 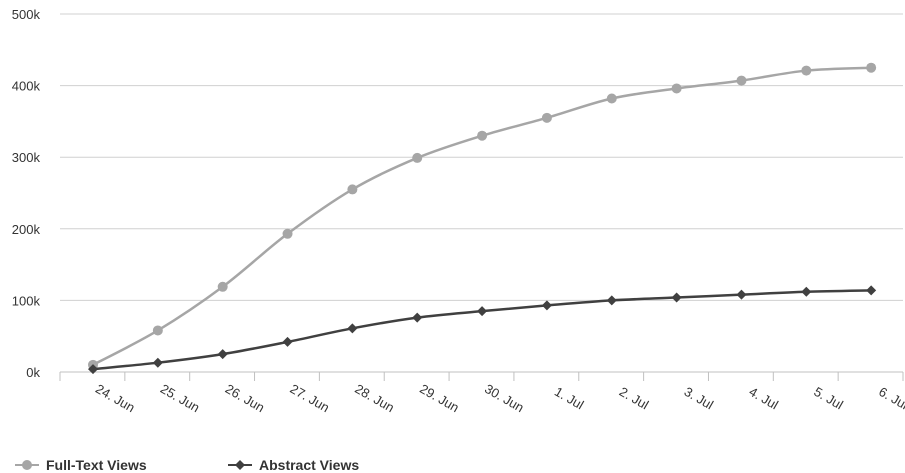 What do you see at coordinates (26, 300) in the screenshot?
I see `y-tick-label: 100k` at bounding box center [26, 300].